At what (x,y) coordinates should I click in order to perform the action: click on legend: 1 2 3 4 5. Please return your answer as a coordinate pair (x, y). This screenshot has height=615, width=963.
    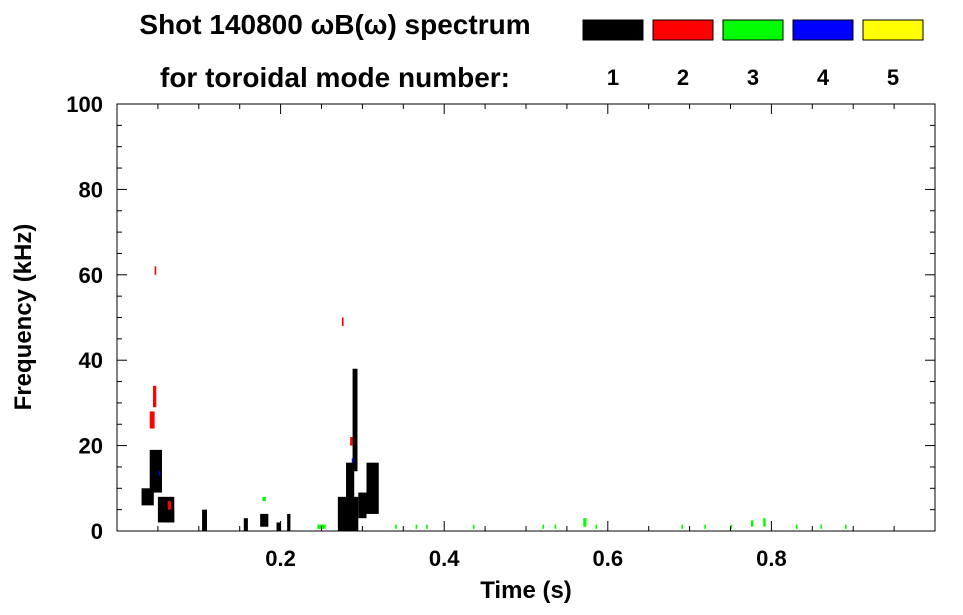
    Looking at the image, I should click on (753, 54).